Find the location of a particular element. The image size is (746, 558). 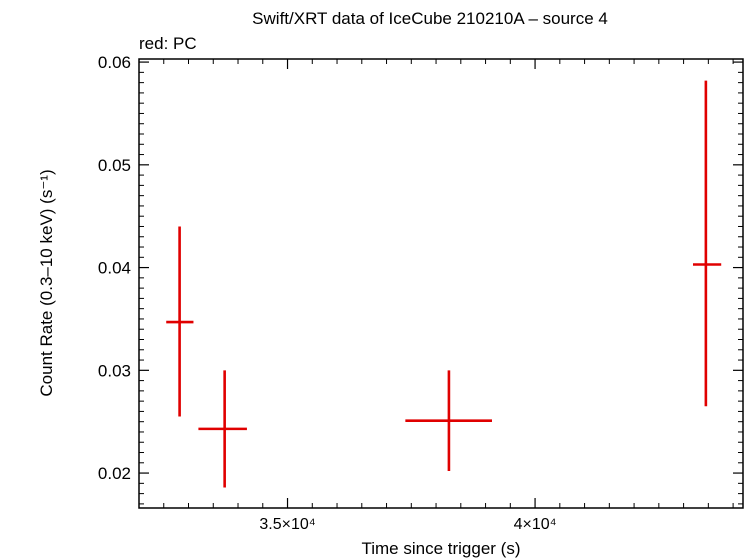

chart-subtitle: red: PC is located at coordinates (168, 43).